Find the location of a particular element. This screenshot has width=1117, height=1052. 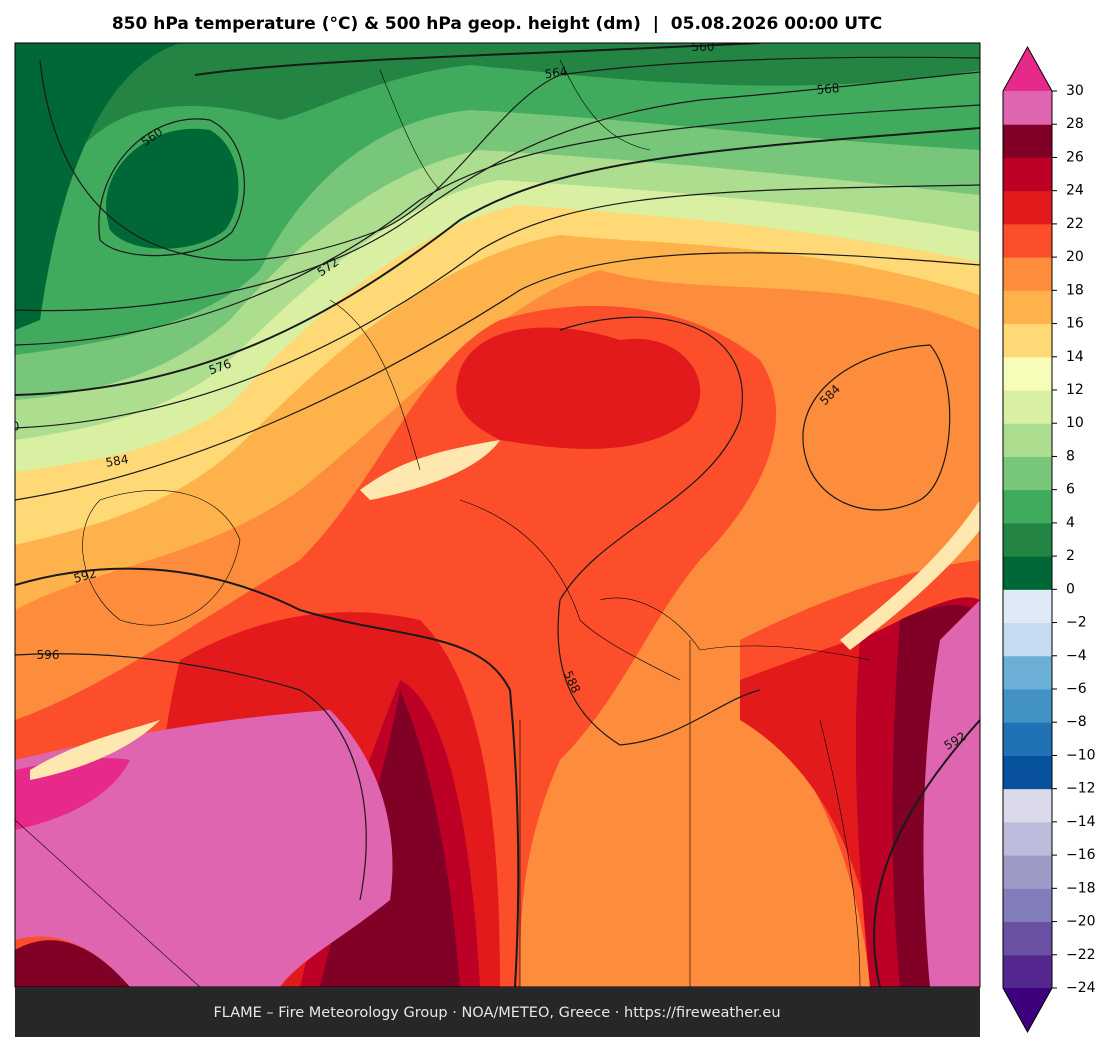

colorbar-tick-label: −24 is located at coordinates (1081, 988).